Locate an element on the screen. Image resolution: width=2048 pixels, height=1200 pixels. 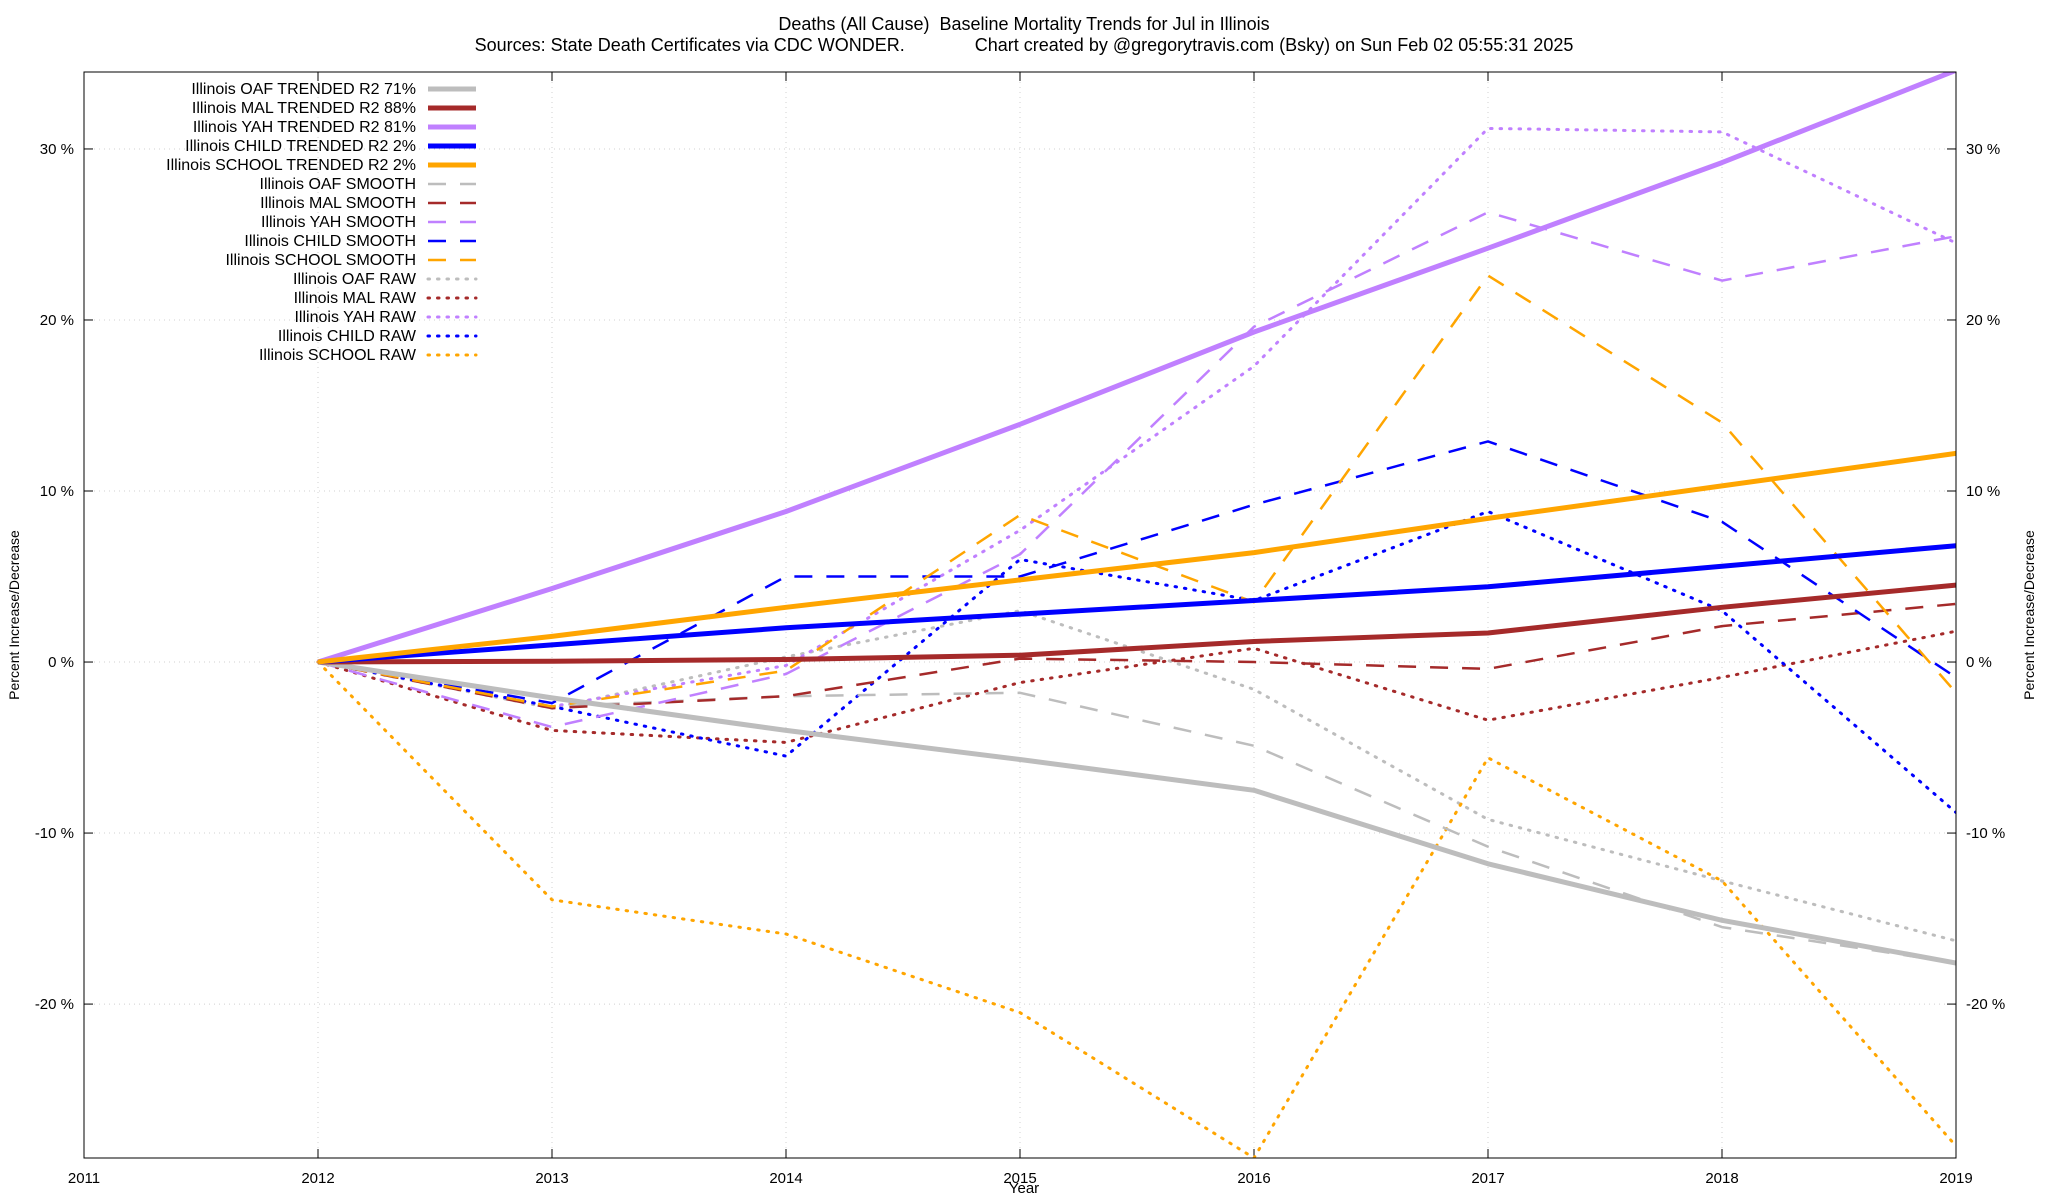
legend-label: Illinois SCHOOL TRENDED R2 2% is located at coordinates (291, 165).